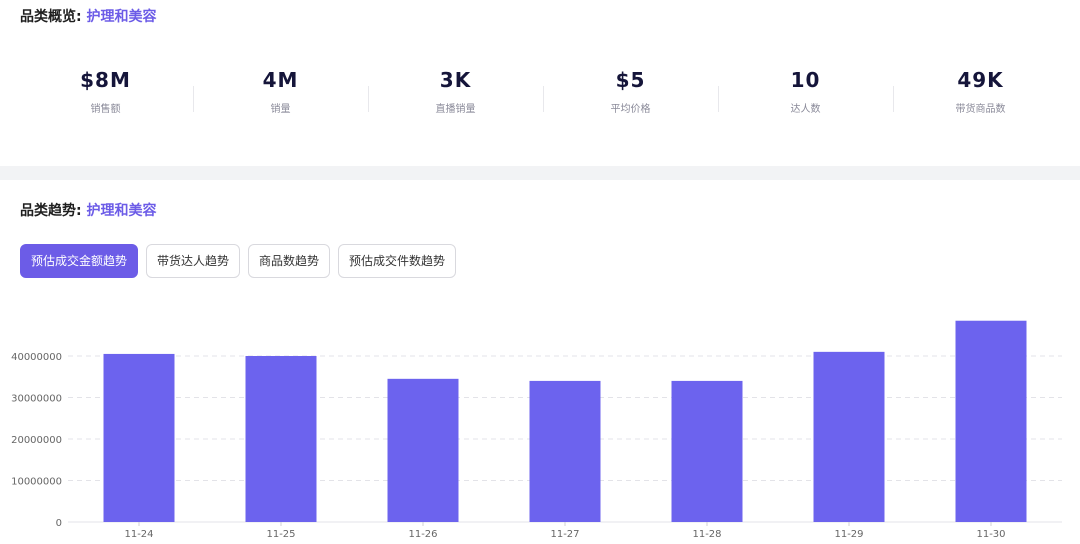 The width and height of the screenshot is (1080, 544). I want to click on x-tick-label: 11-25, so click(280, 534).